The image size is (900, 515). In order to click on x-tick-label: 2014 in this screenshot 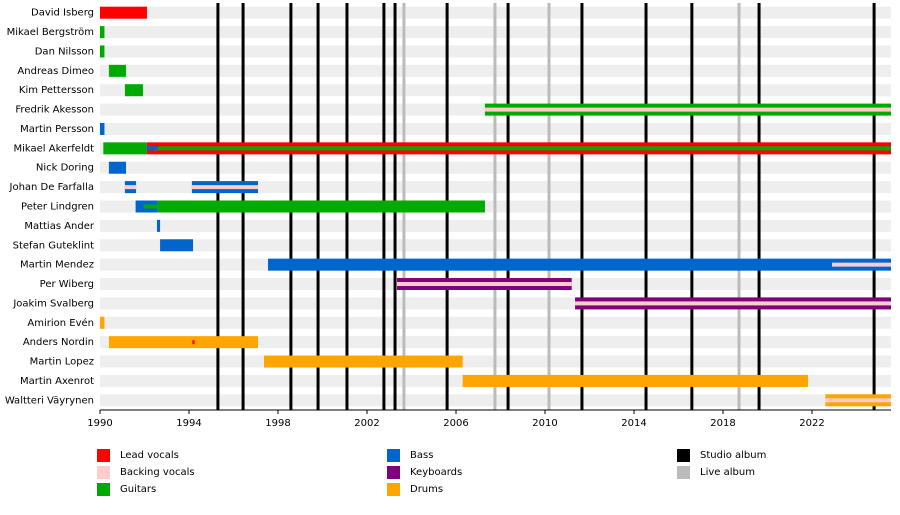, I will do `click(633, 423)`.